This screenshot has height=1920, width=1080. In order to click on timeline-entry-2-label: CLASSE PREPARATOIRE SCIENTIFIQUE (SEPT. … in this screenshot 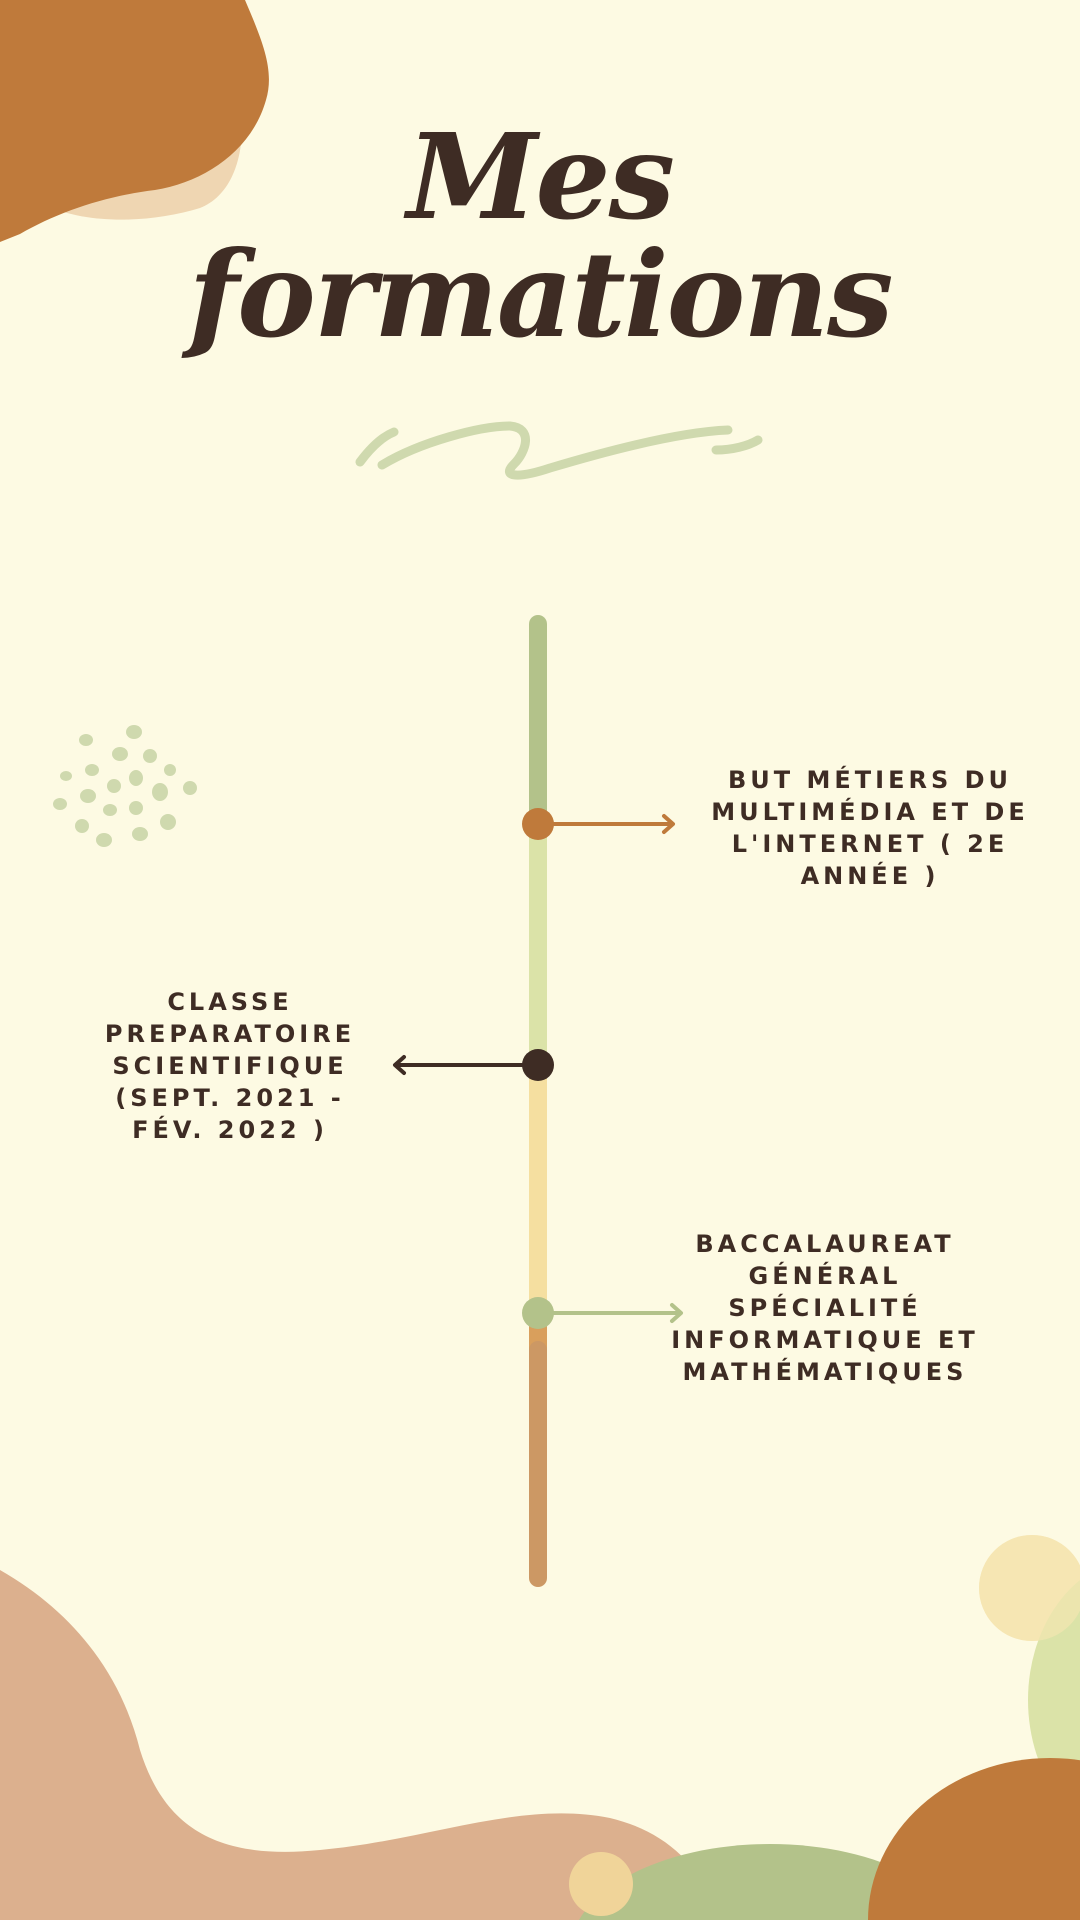, I will do `click(230, 1066)`.